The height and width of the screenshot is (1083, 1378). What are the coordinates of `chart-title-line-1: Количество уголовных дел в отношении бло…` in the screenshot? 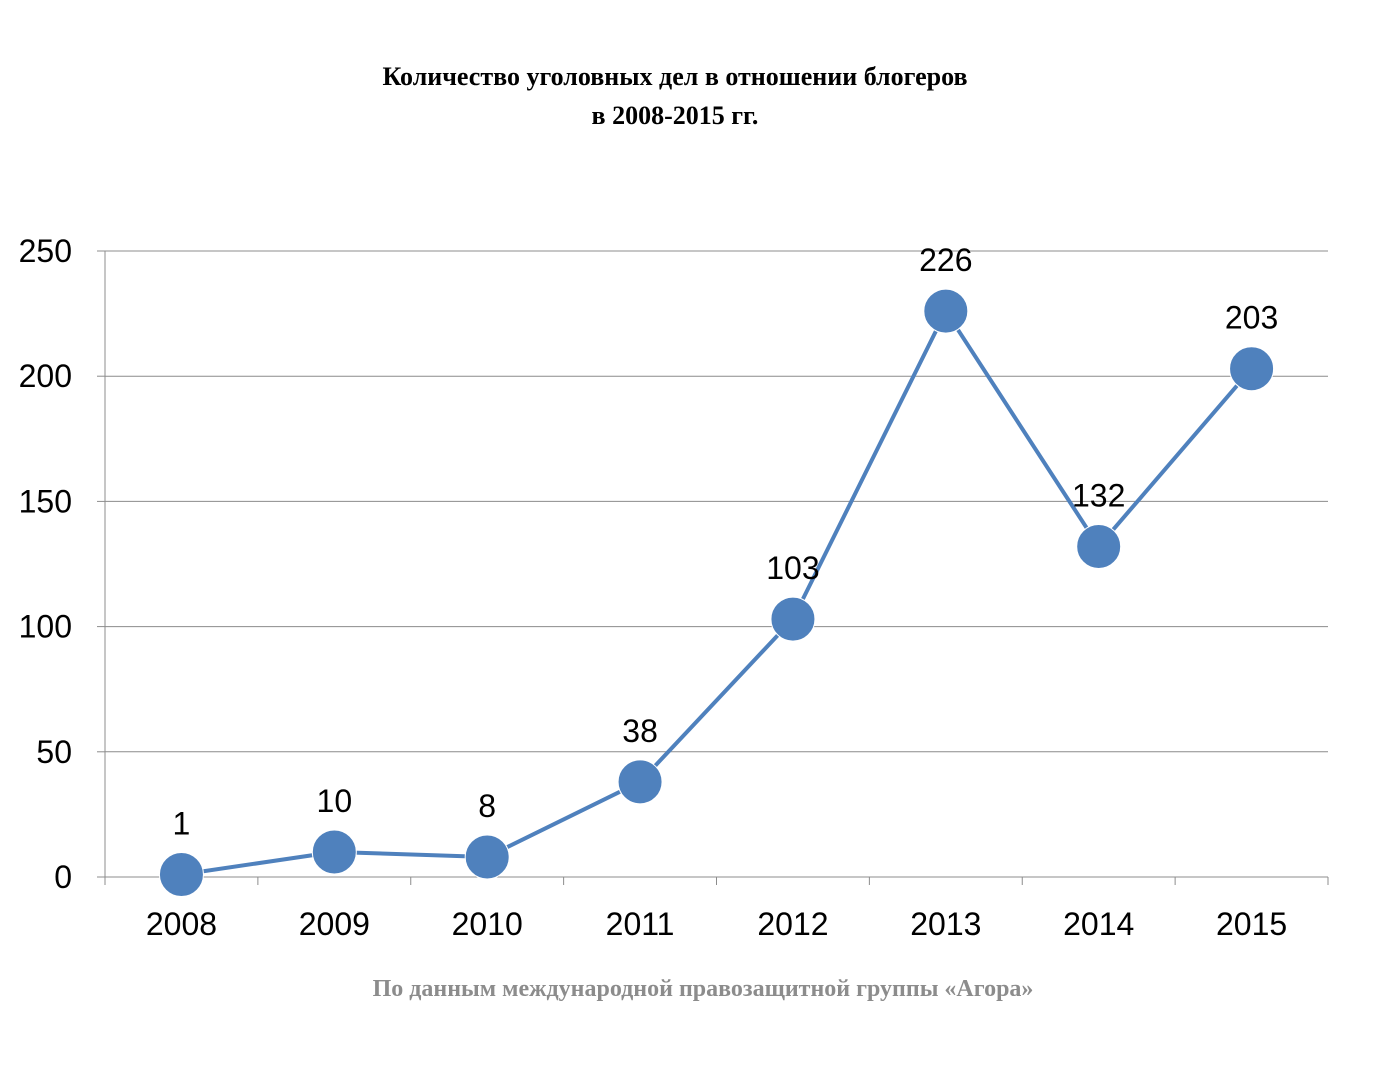 It's located at (675, 76).